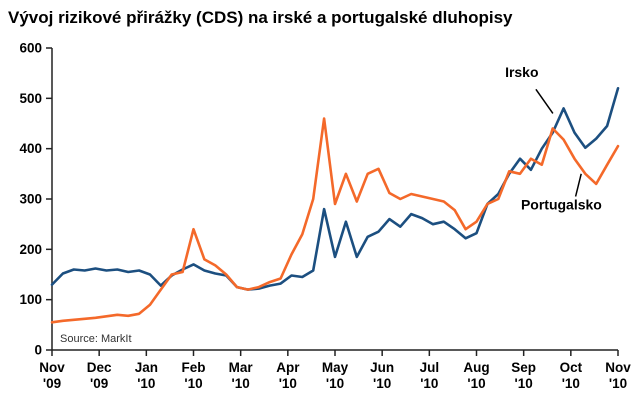 This screenshot has width=640, height=414. What do you see at coordinates (382, 367) in the screenshot?
I see `svg-text: Jun` at bounding box center [382, 367].